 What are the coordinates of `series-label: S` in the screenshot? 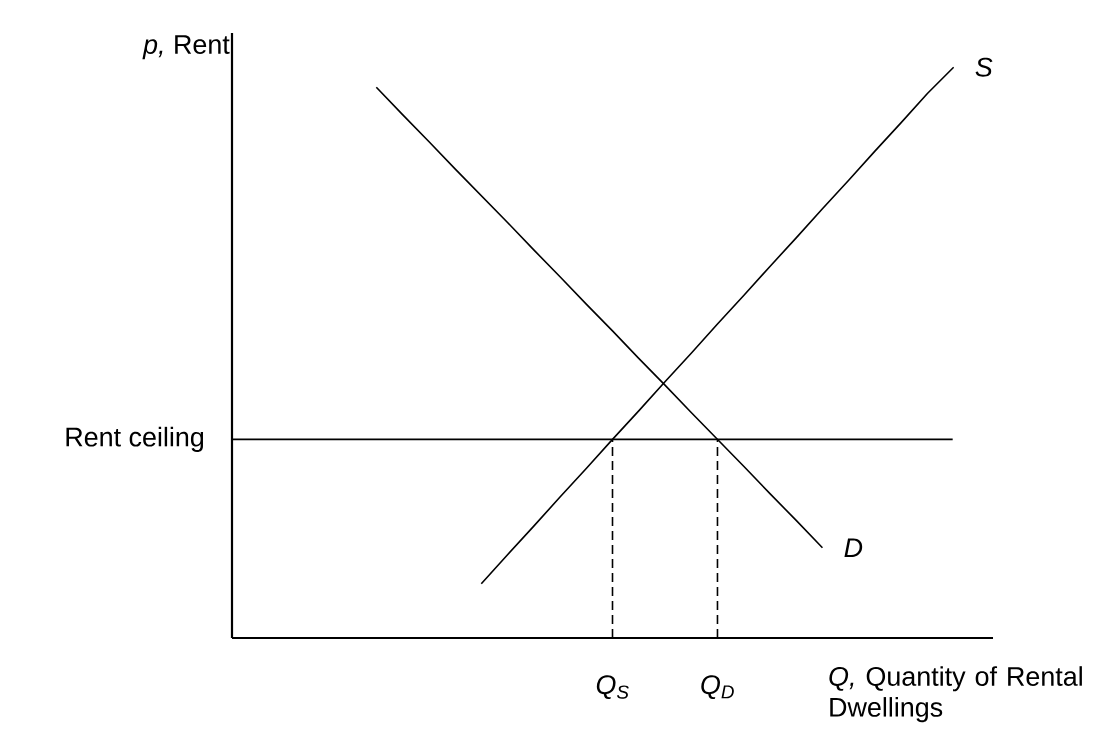 It's located at (984, 67).